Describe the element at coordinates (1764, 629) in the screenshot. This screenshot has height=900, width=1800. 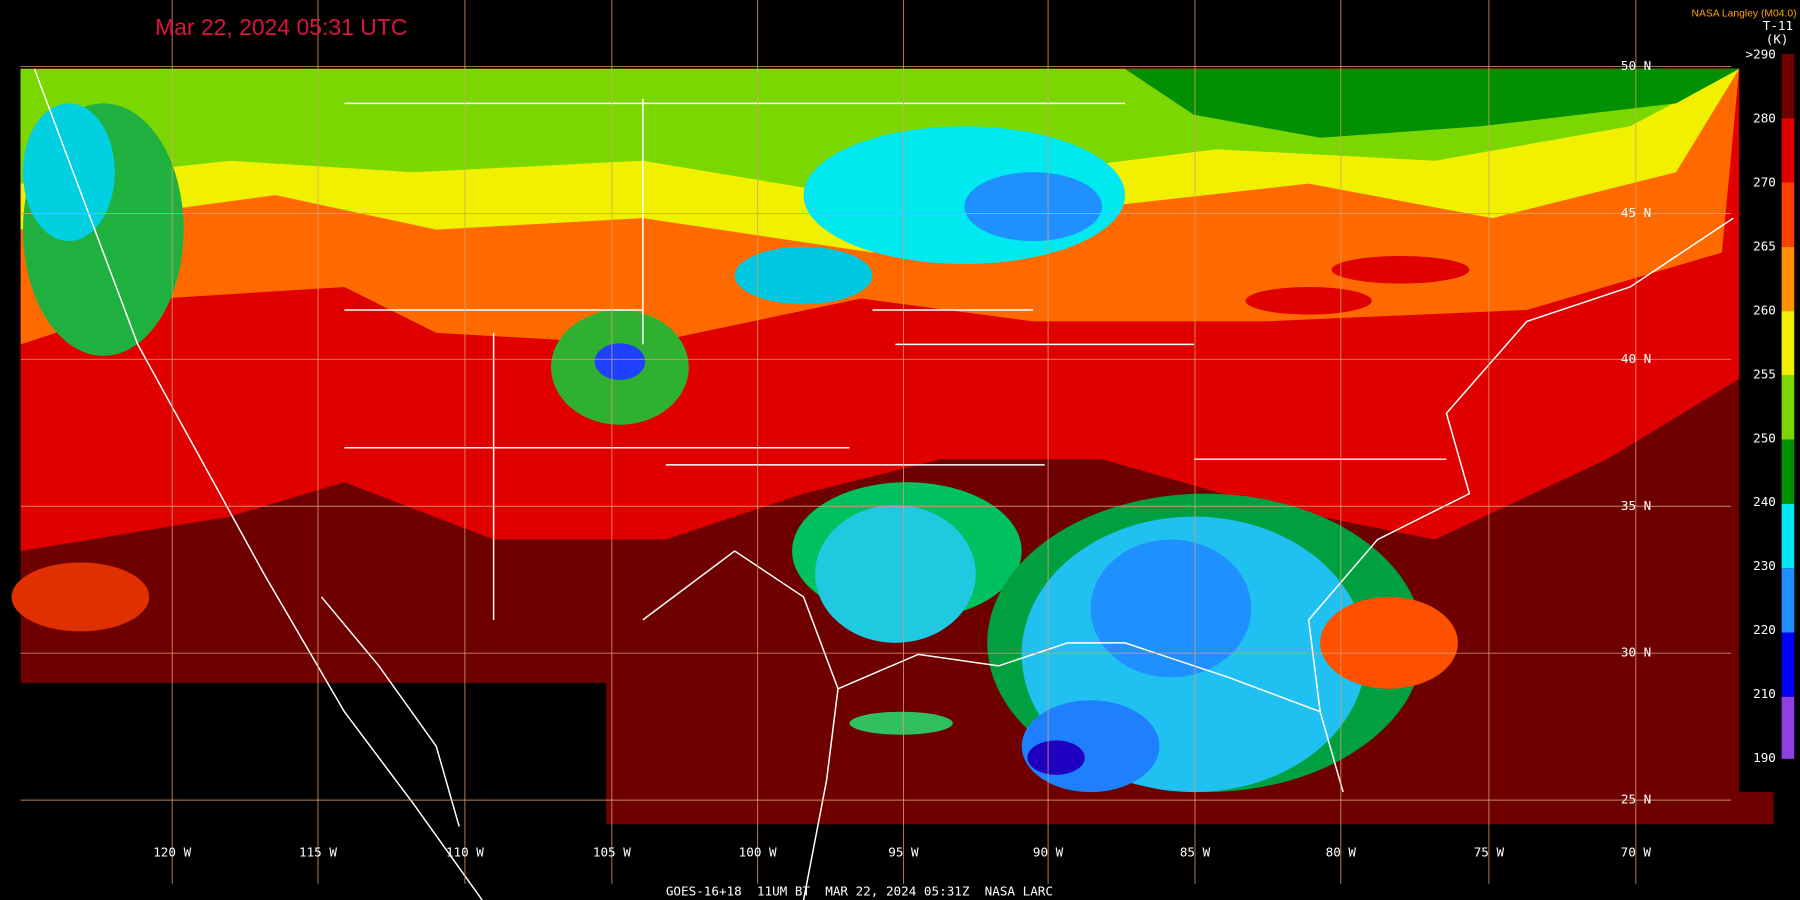
I see `colorbar-label: 220` at that location.